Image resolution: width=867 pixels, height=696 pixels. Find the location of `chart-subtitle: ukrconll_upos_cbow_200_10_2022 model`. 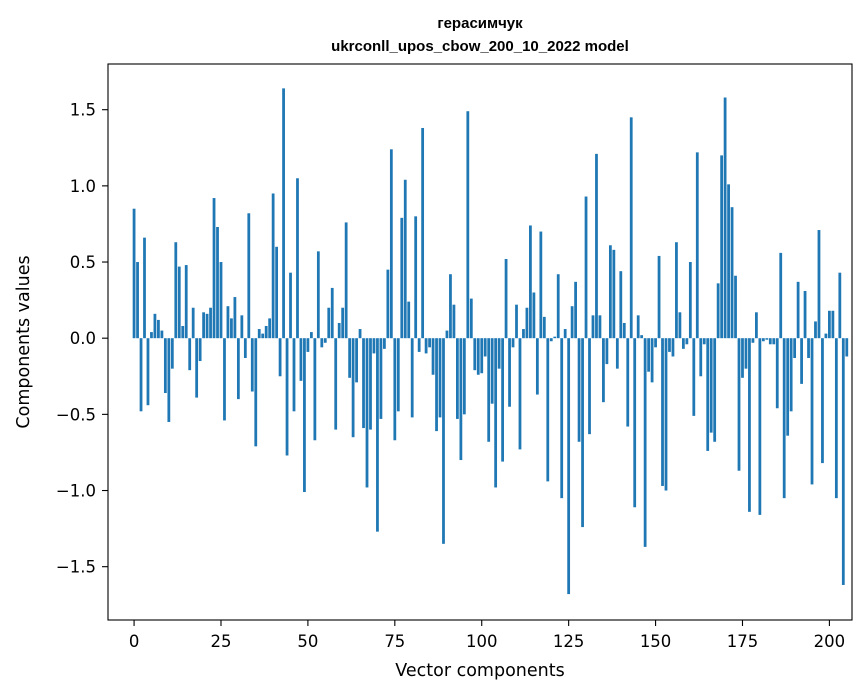

chart-subtitle: ukrconll_upos_cbow_200_10_2022 model is located at coordinates (480, 46).